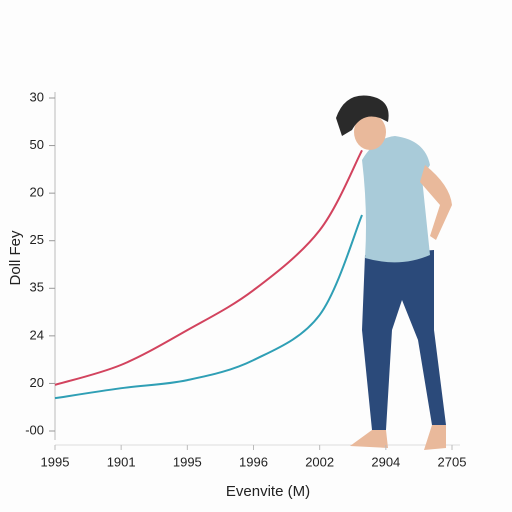  Describe the element at coordinates (396, 199) in the screenshot. I see `person-shirt` at that location.